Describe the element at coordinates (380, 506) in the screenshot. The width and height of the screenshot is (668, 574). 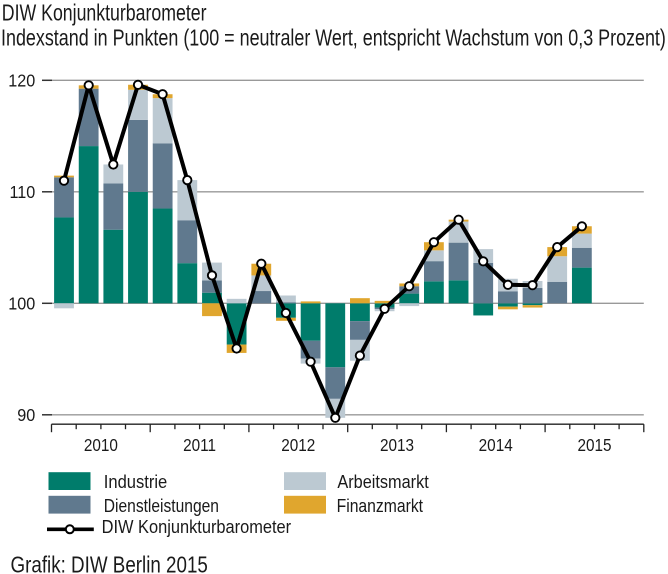
I see `svg-text: Finanzmarkt` at that location.